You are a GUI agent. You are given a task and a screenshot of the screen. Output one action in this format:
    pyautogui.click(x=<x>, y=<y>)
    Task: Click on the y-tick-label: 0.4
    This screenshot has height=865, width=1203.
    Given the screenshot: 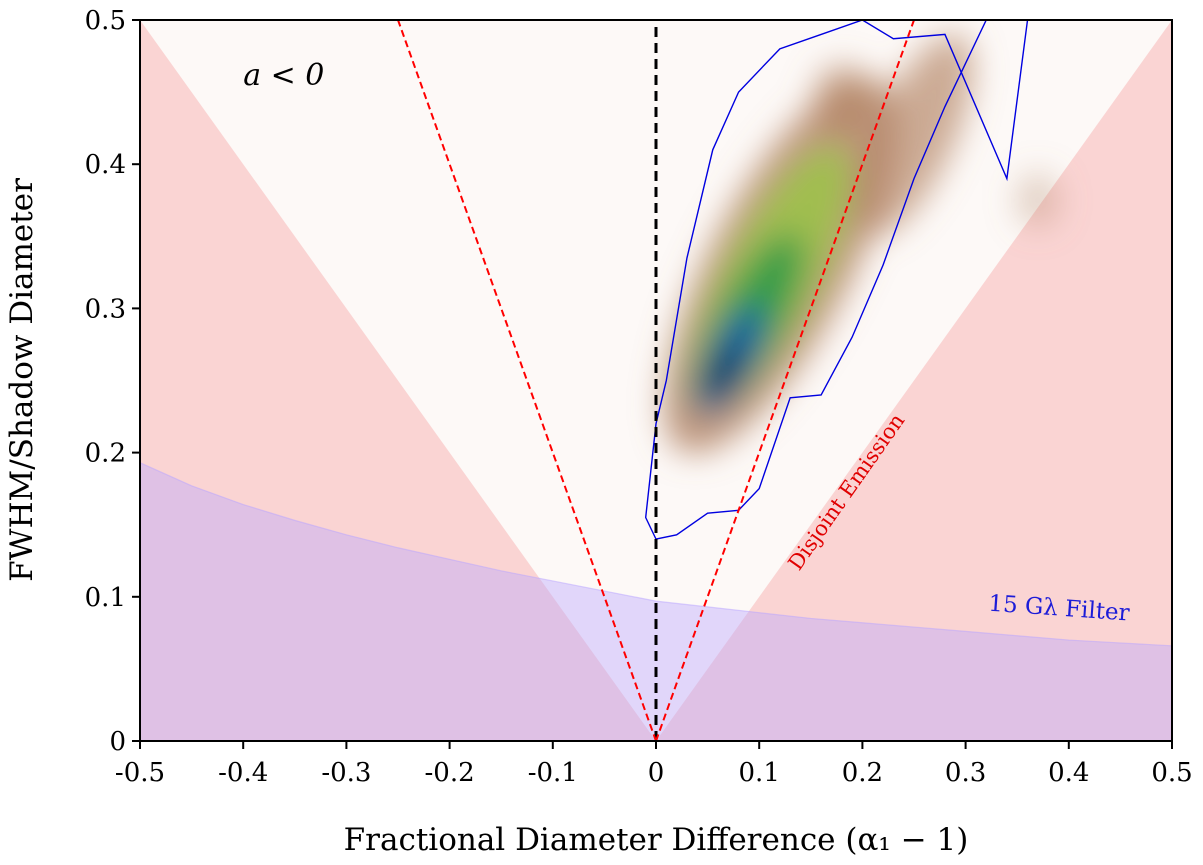 What is the action you would take?
    pyautogui.click(x=105, y=165)
    